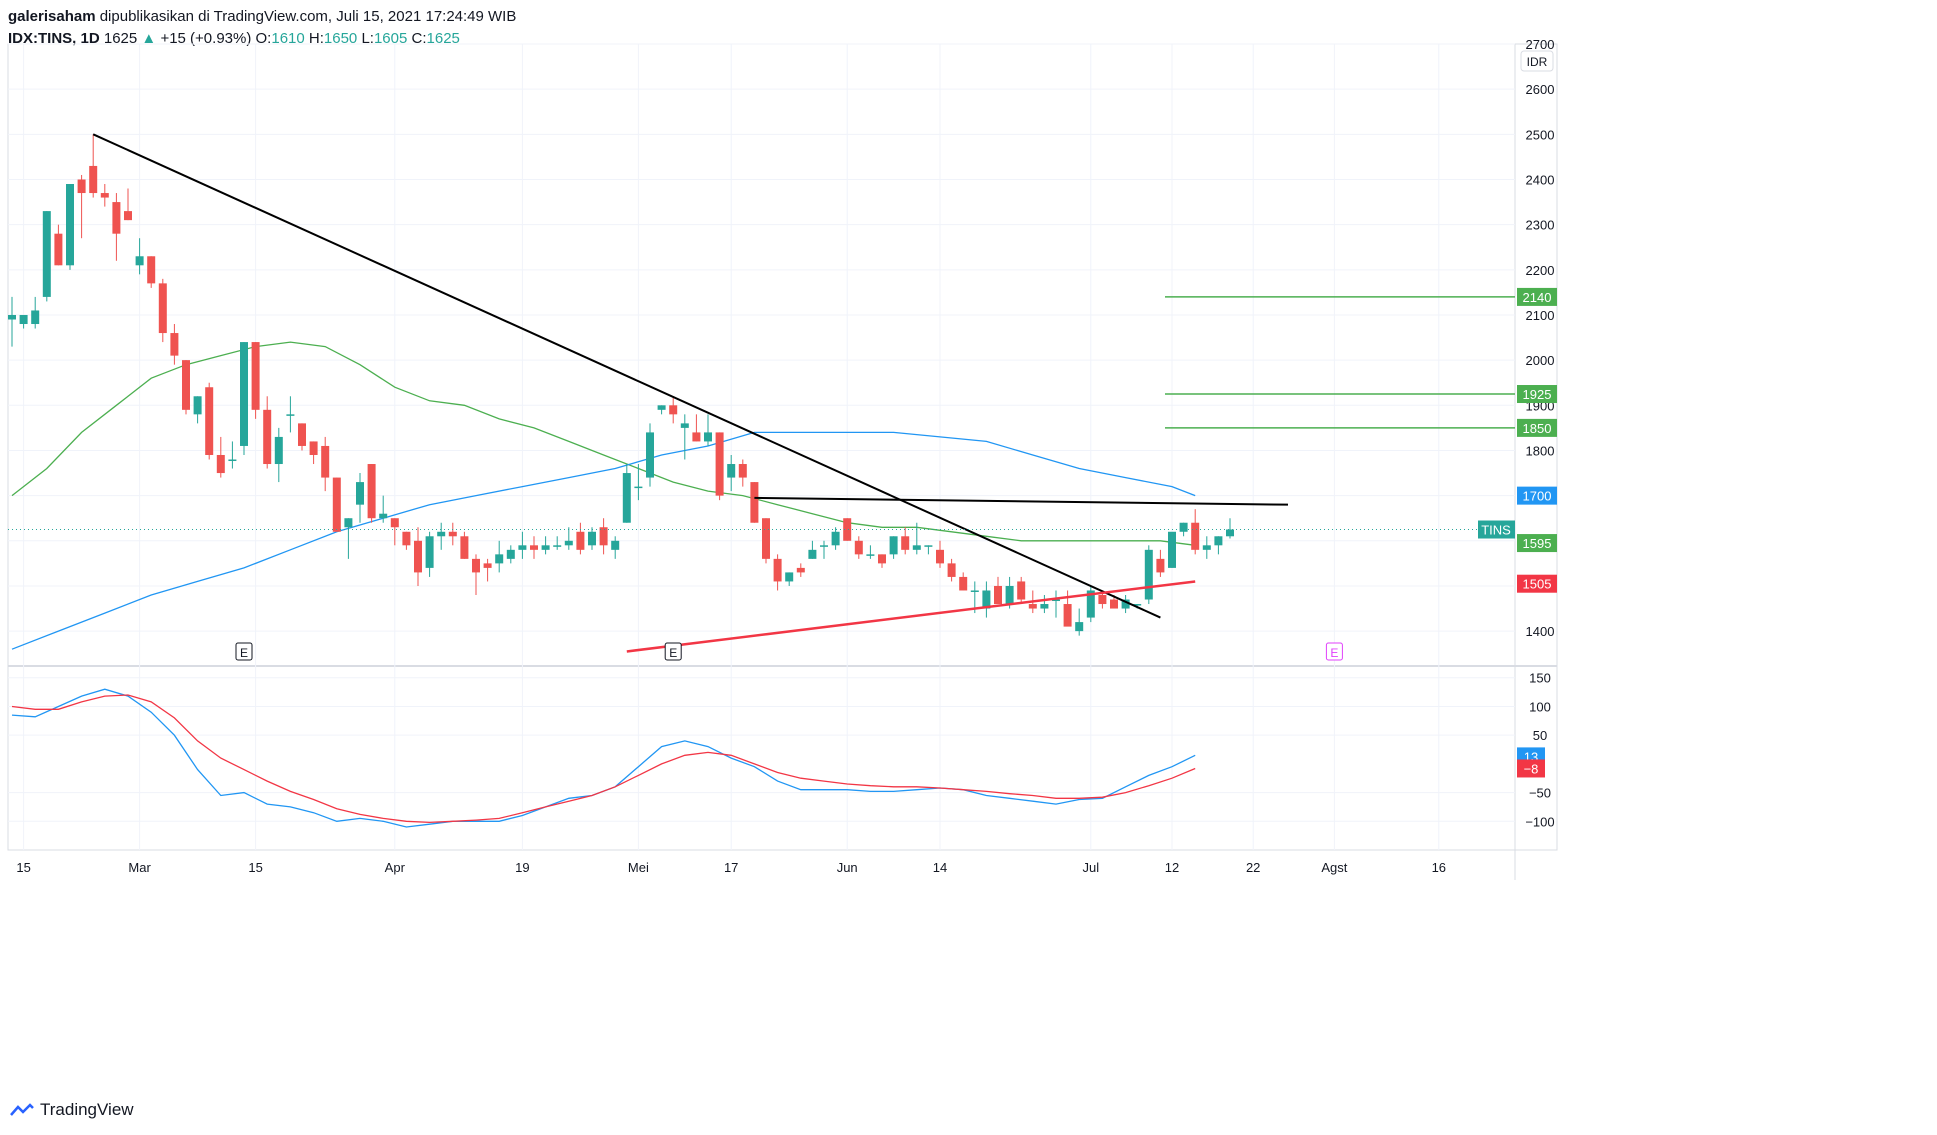  Describe the element at coordinates (1540, 225) in the screenshot. I see `price-tick-label: 2300` at that location.